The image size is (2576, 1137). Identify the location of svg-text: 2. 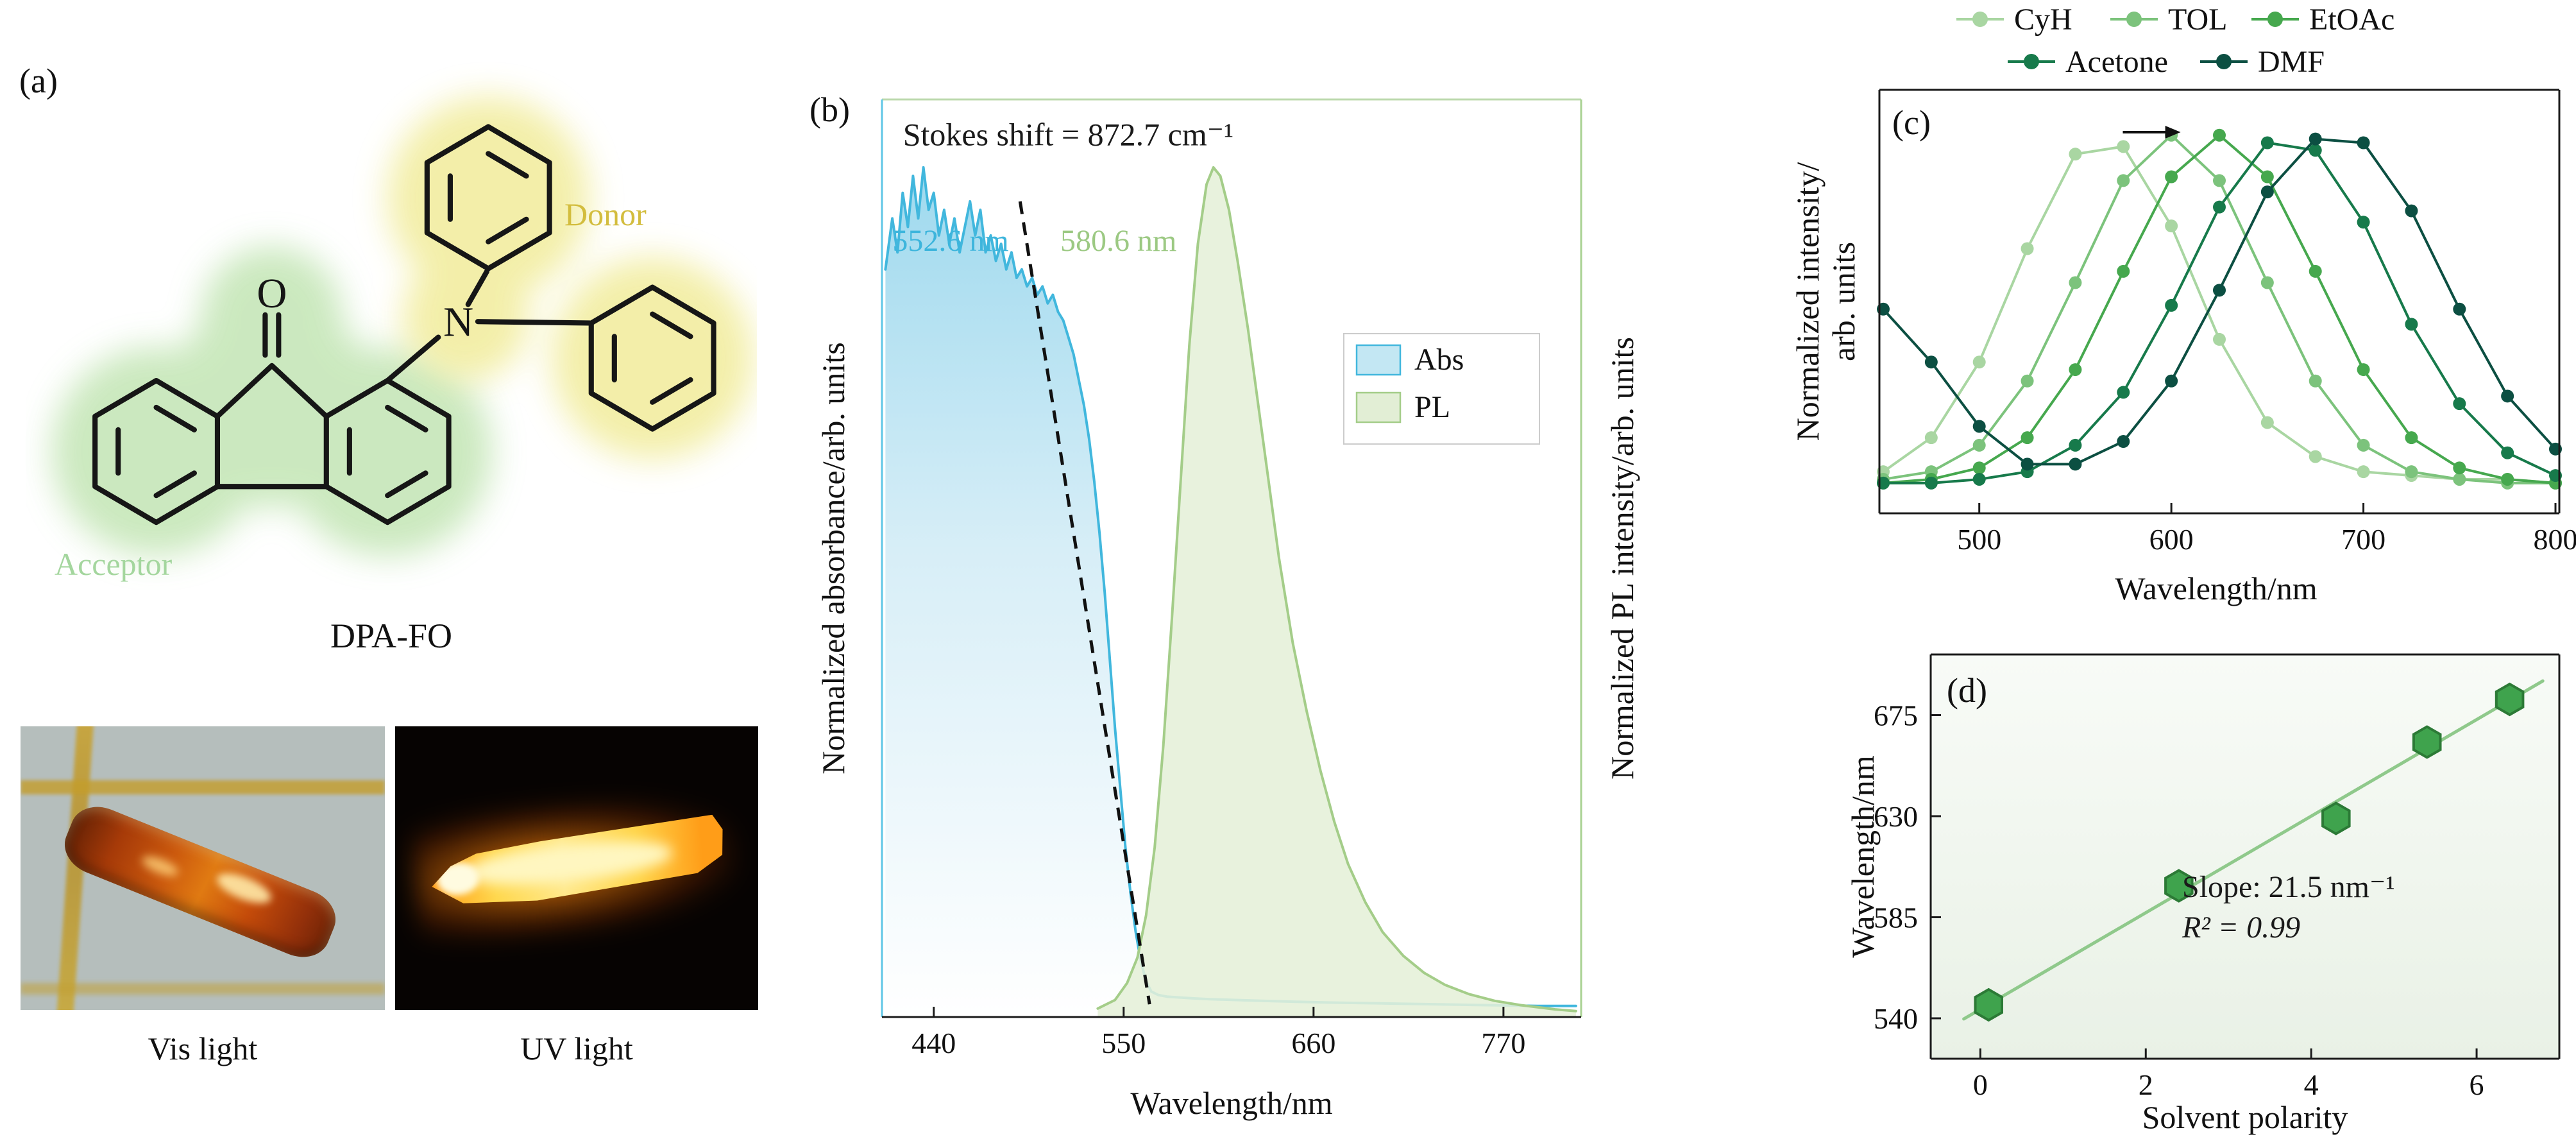
(2146, 1084).